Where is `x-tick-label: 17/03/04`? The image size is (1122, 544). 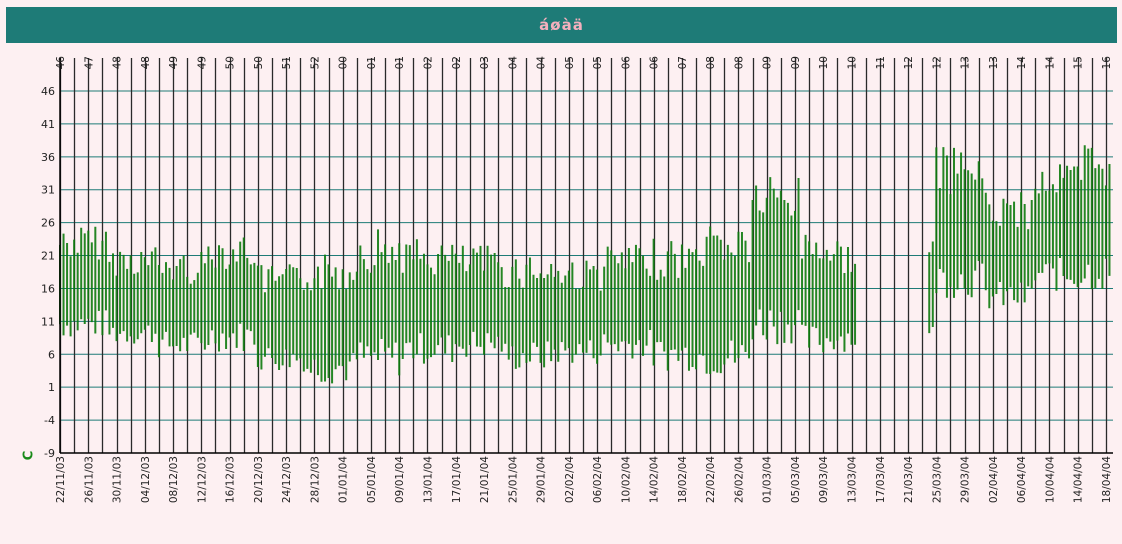
x-tick-label: 17/03/04 is located at coordinates (881, 479).